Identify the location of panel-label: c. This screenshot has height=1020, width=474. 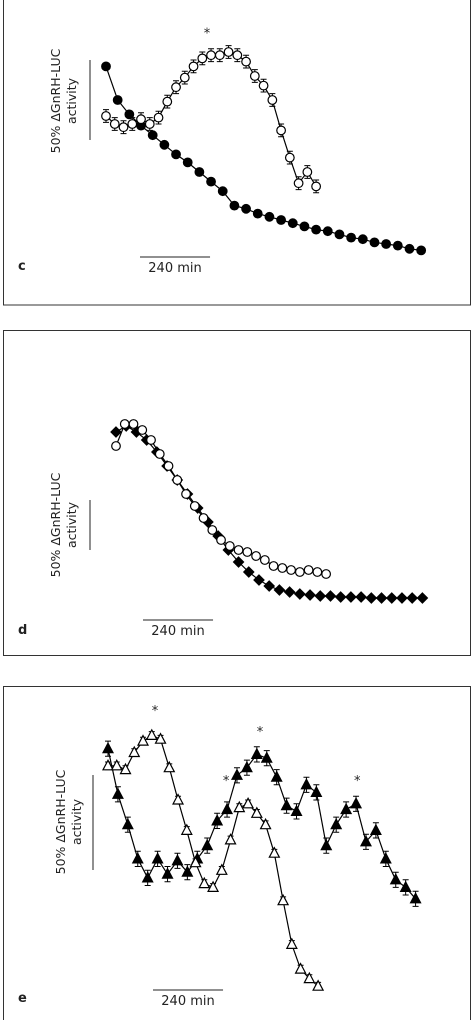
(22, 266).